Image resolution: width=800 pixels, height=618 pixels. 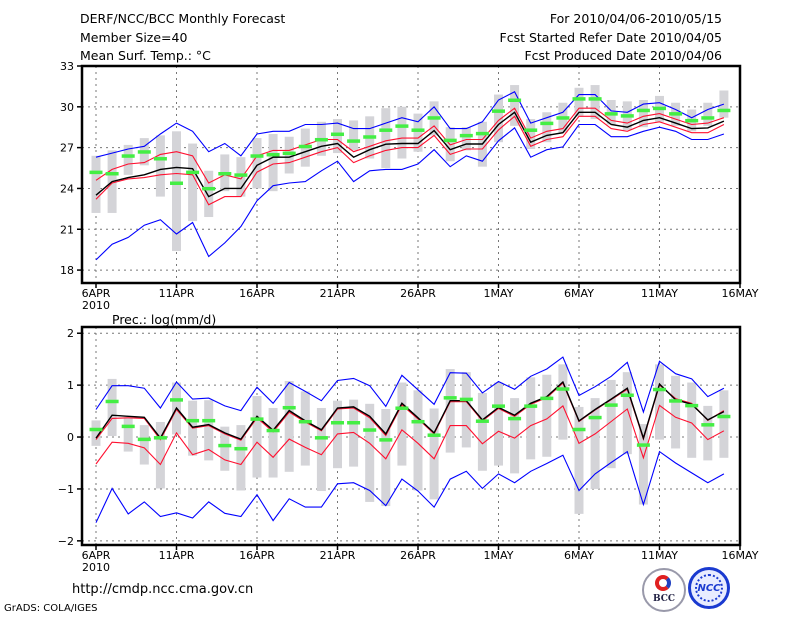 I want to click on series-line-lower, so click(x=410, y=160).